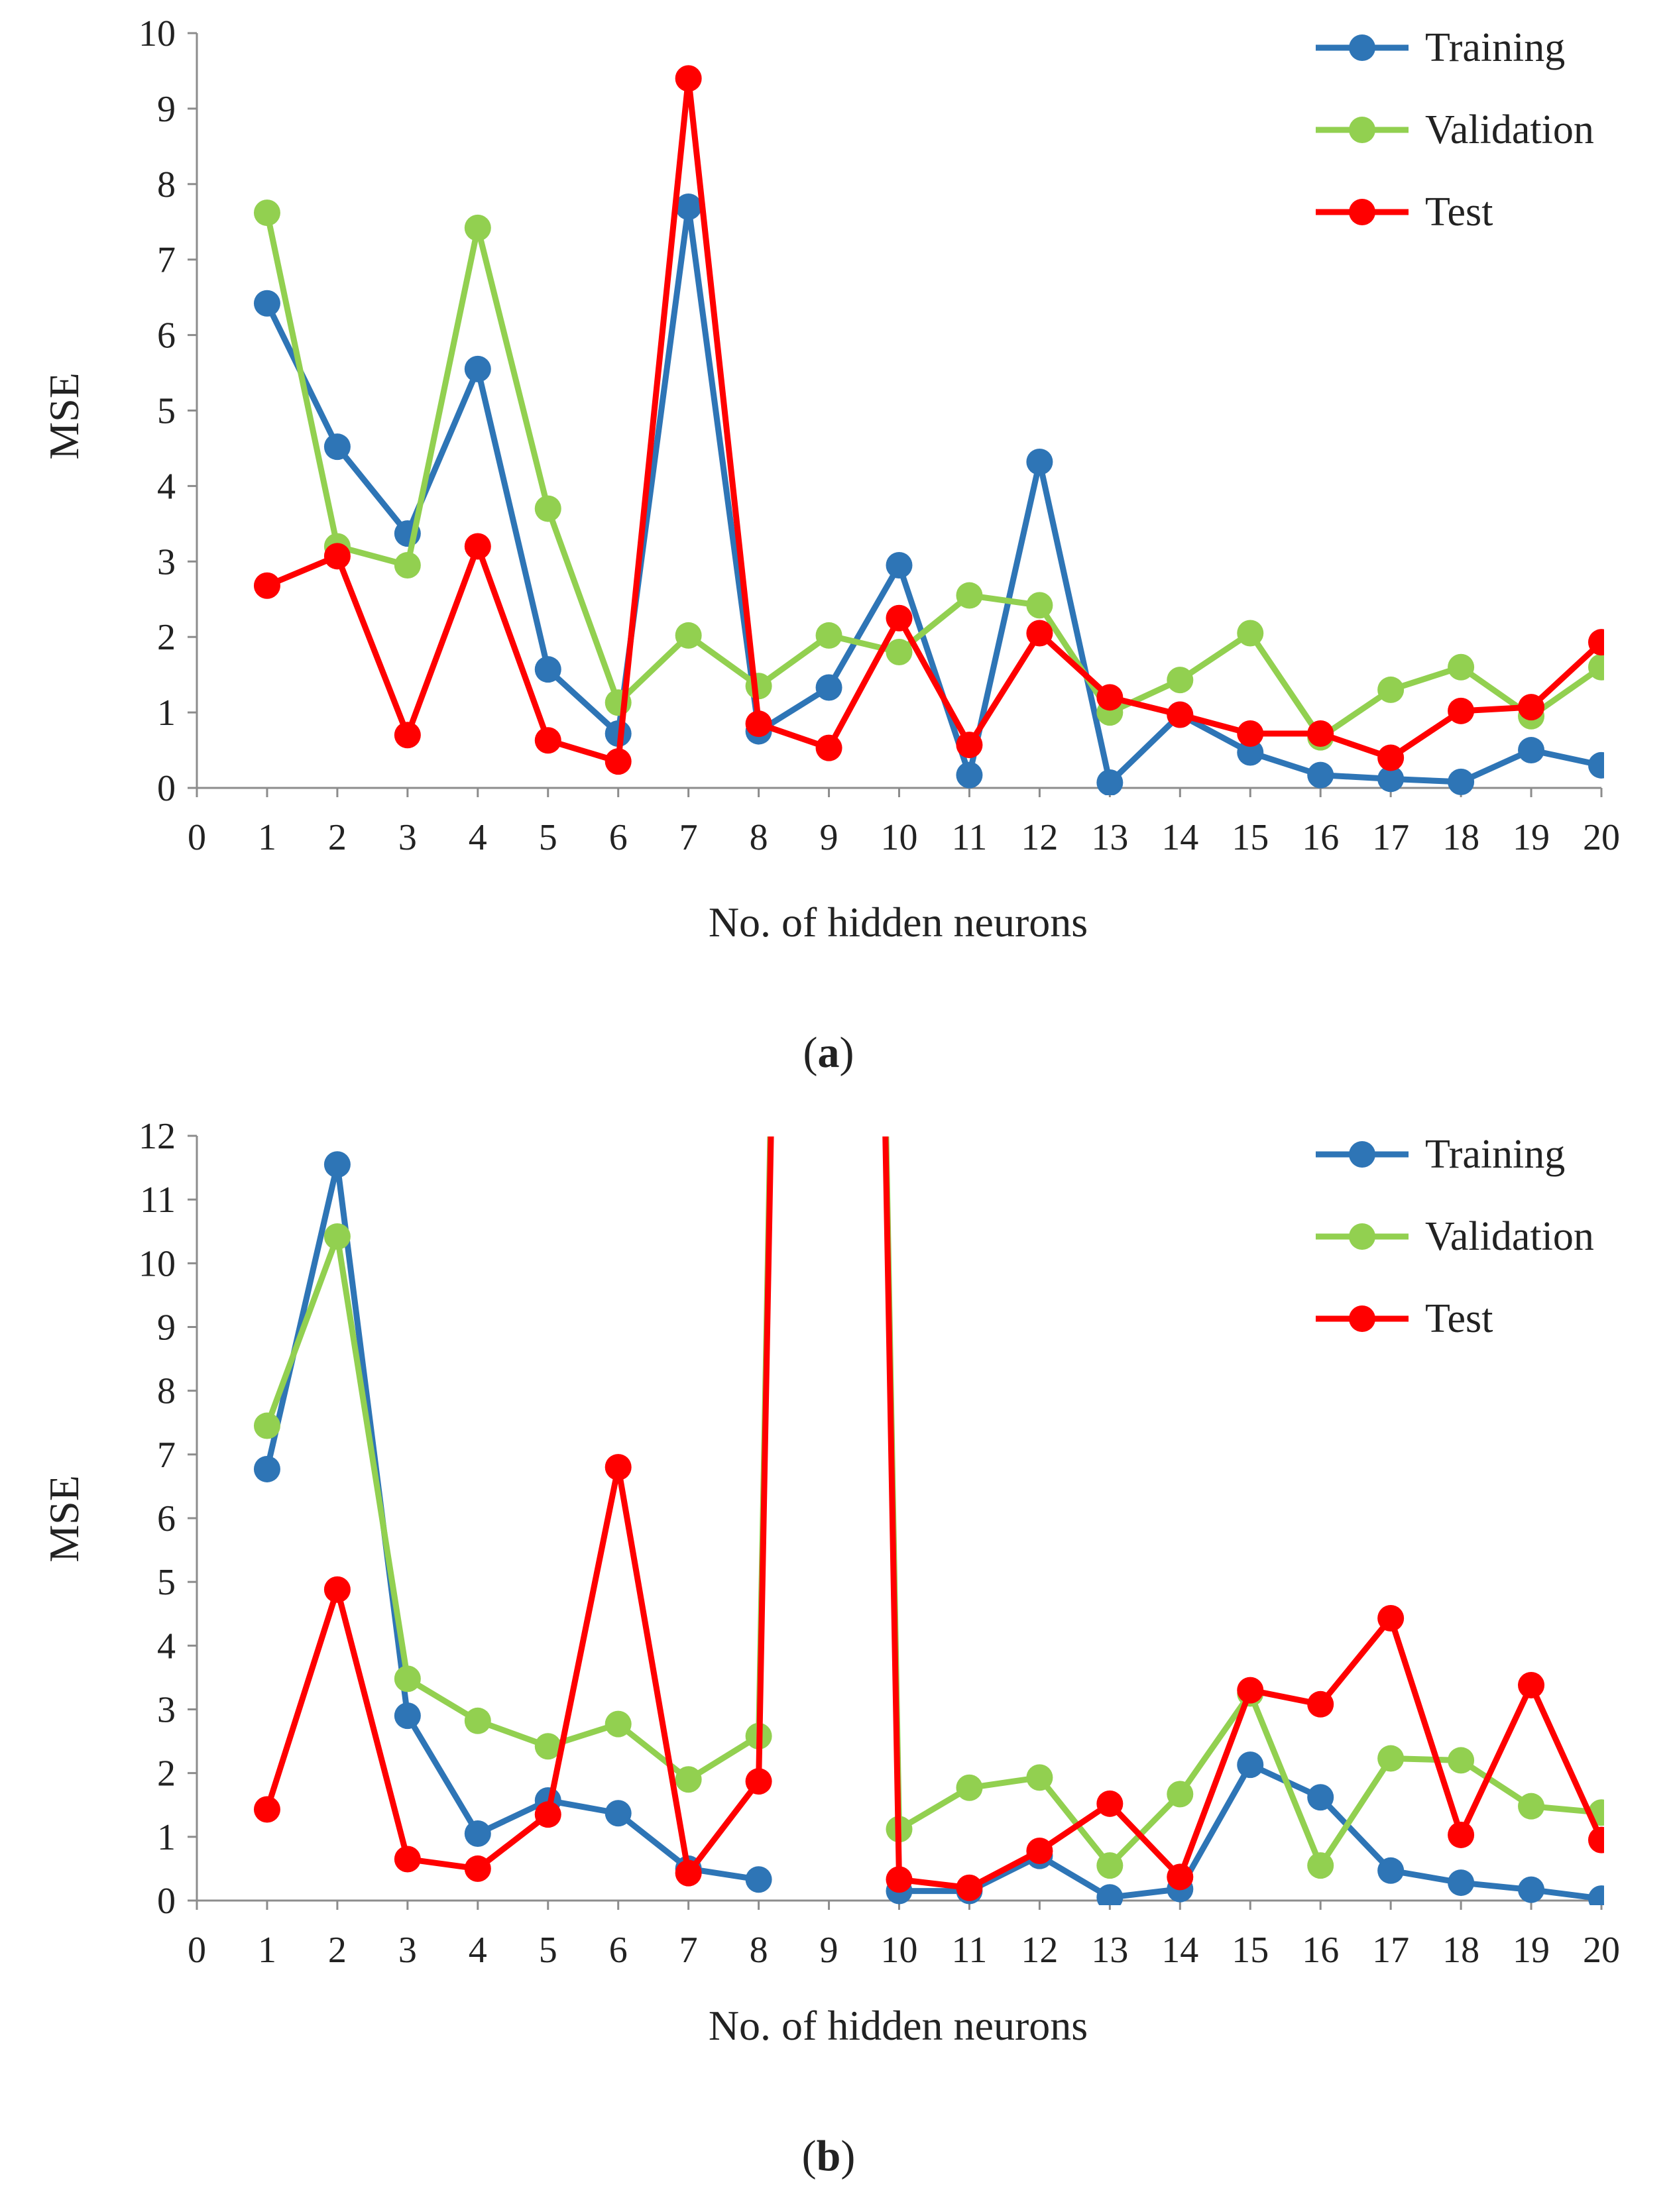 This screenshot has height=2212, width=1673. Describe the element at coordinates (166, 486) in the screenshot. I see `y-tick-label: 4` at that location.